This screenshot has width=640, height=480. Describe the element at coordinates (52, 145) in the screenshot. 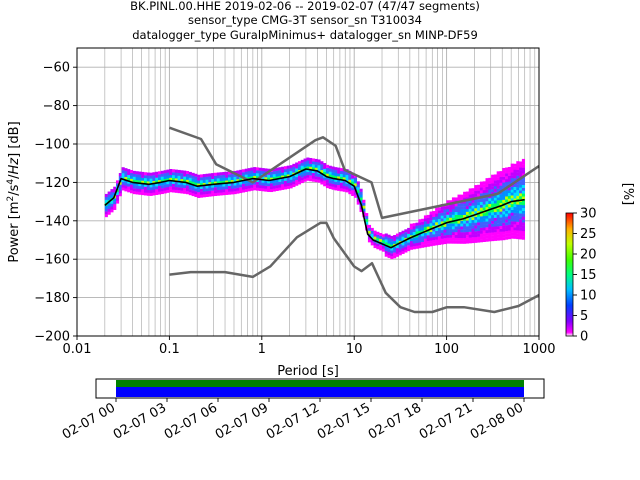

I see `y-tick-label: −100` at that location.